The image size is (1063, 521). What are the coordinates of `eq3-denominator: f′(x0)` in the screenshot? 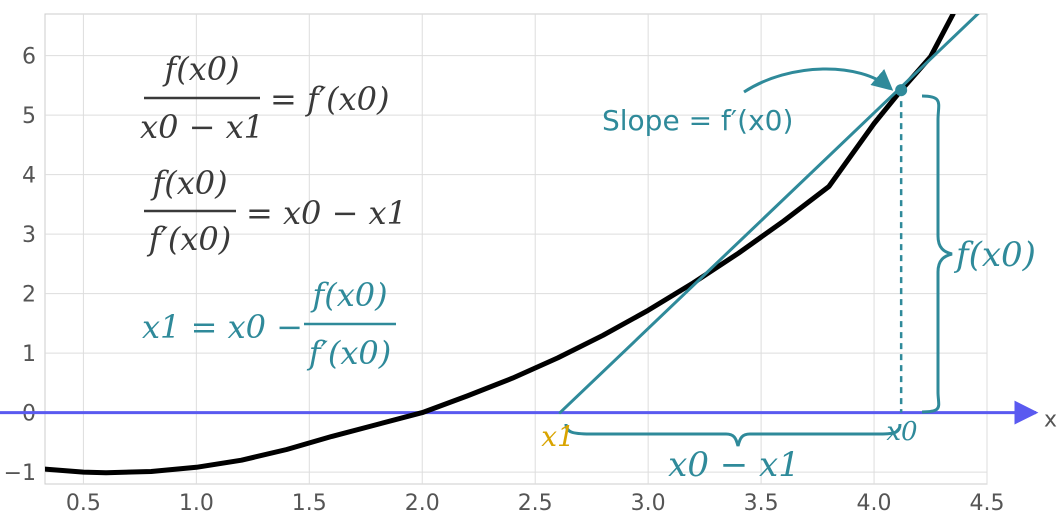 It's located at (349, 353).